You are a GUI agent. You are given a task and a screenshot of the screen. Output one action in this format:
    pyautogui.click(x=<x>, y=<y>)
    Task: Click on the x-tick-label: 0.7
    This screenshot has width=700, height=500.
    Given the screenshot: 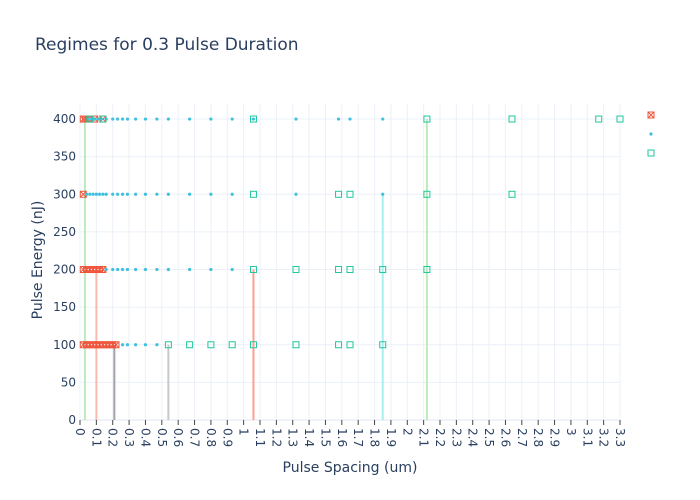 What is the action you would take?
    pyautogui.click(x=195, y=437)
    